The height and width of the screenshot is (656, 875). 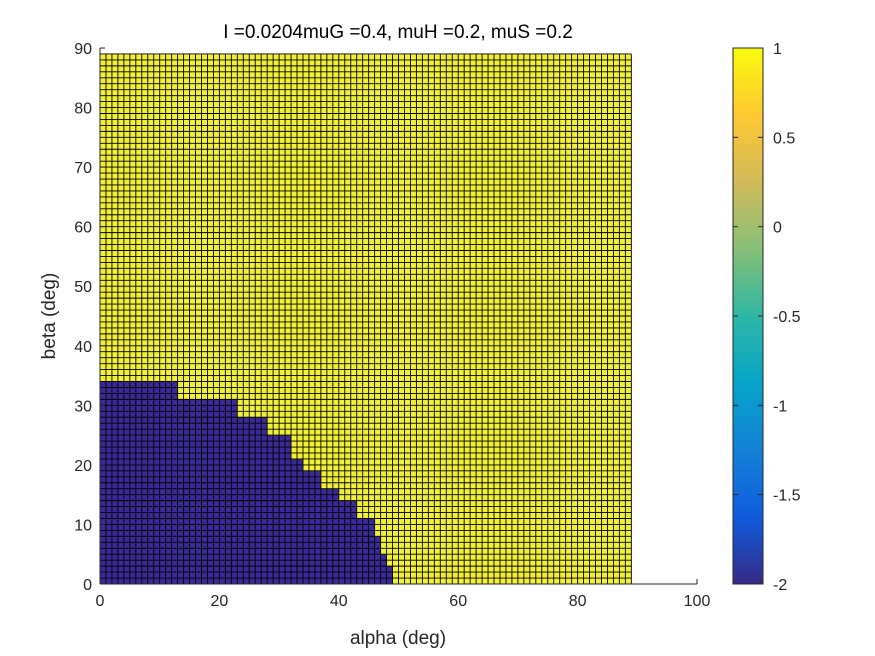 I want to click on y-tick-label: 10, so click(x=83, y=525).